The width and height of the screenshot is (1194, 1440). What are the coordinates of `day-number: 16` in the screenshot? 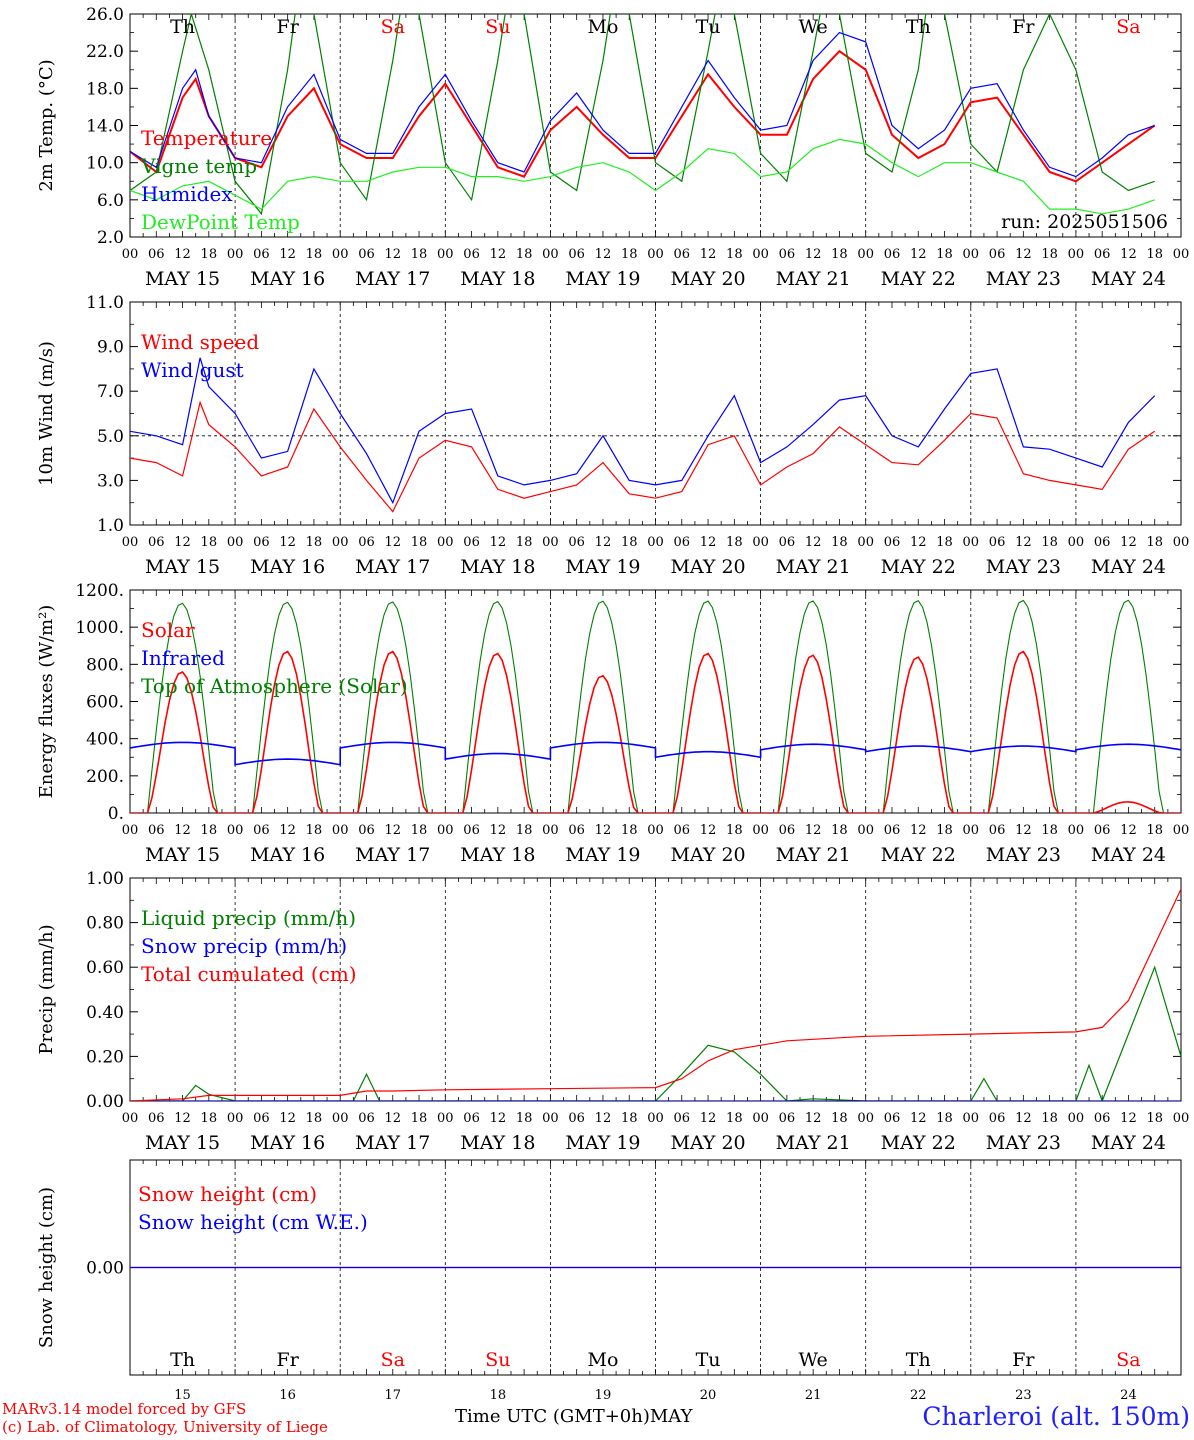 It's located at (287, 1395).